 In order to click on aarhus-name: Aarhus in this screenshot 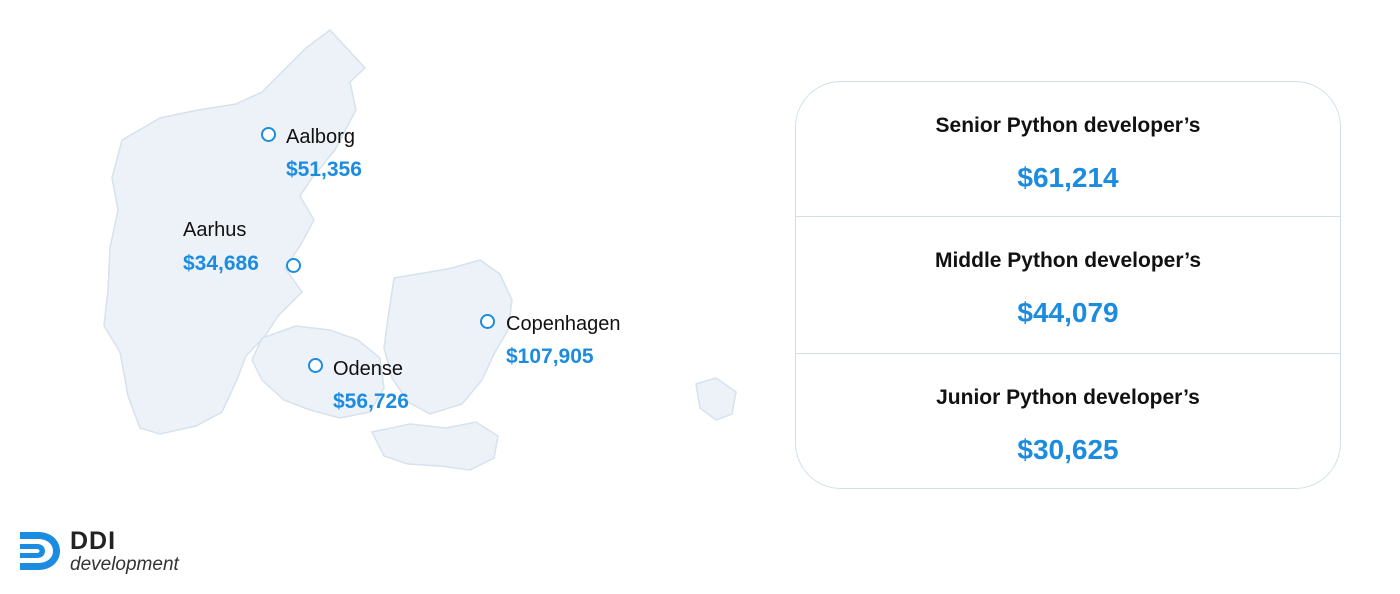, I will do `click(215, 230)`.